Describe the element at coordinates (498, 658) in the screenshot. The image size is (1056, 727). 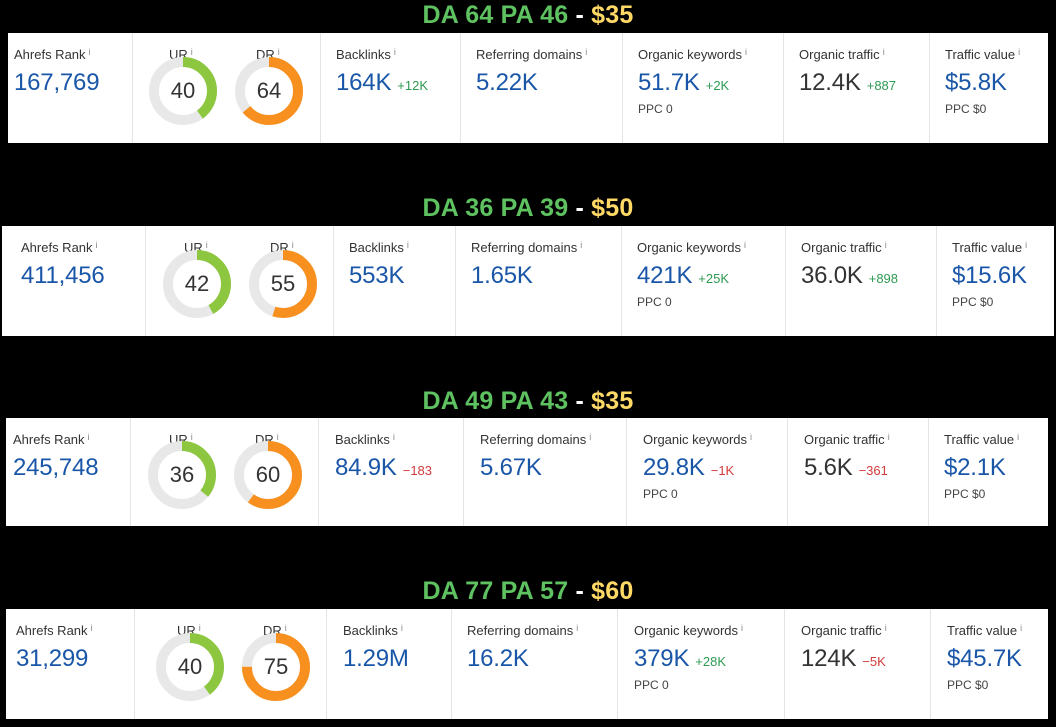
I see `referring-domains-value: 16.2K` at that location.